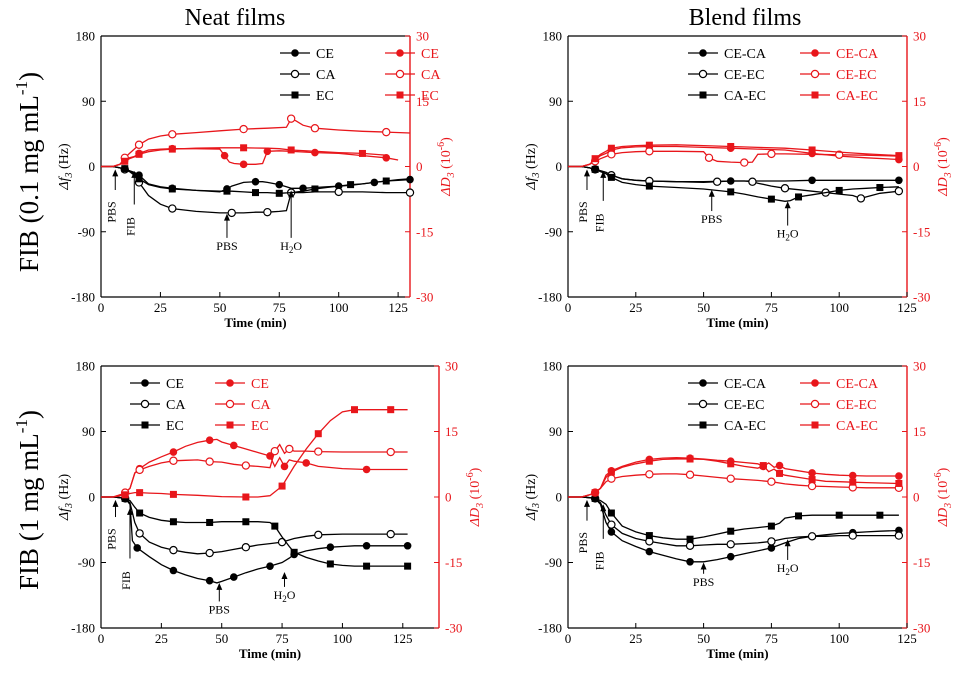 The image size is (957, 683). I want to click on right-axis-label: ΔD3 (10-6), so click(943, 167).